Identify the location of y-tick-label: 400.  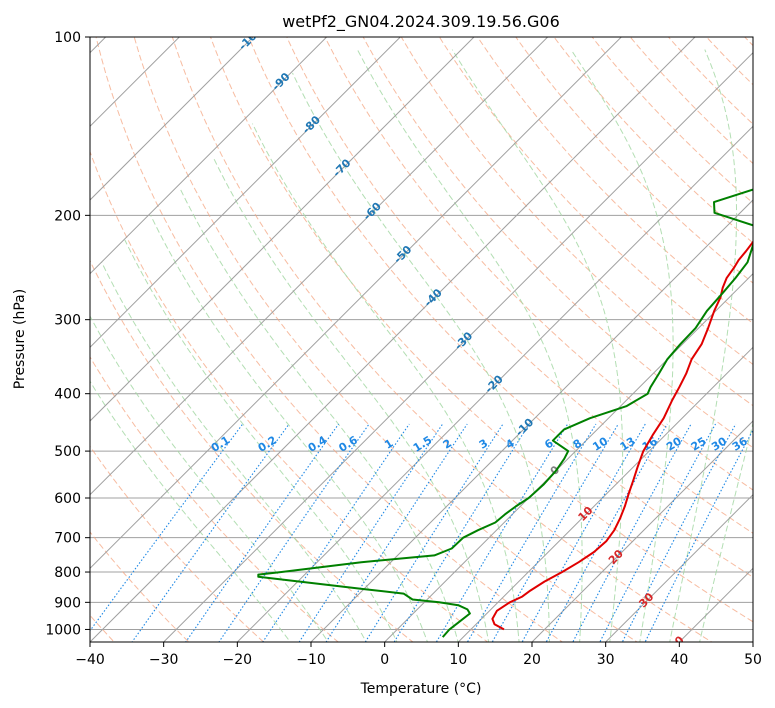
(67, 395).